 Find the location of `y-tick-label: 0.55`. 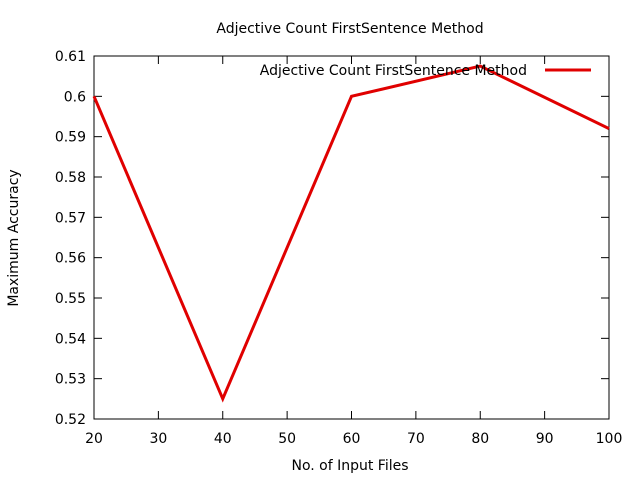

y-tick-label: 0.55 is located at coordinates (70, 299).